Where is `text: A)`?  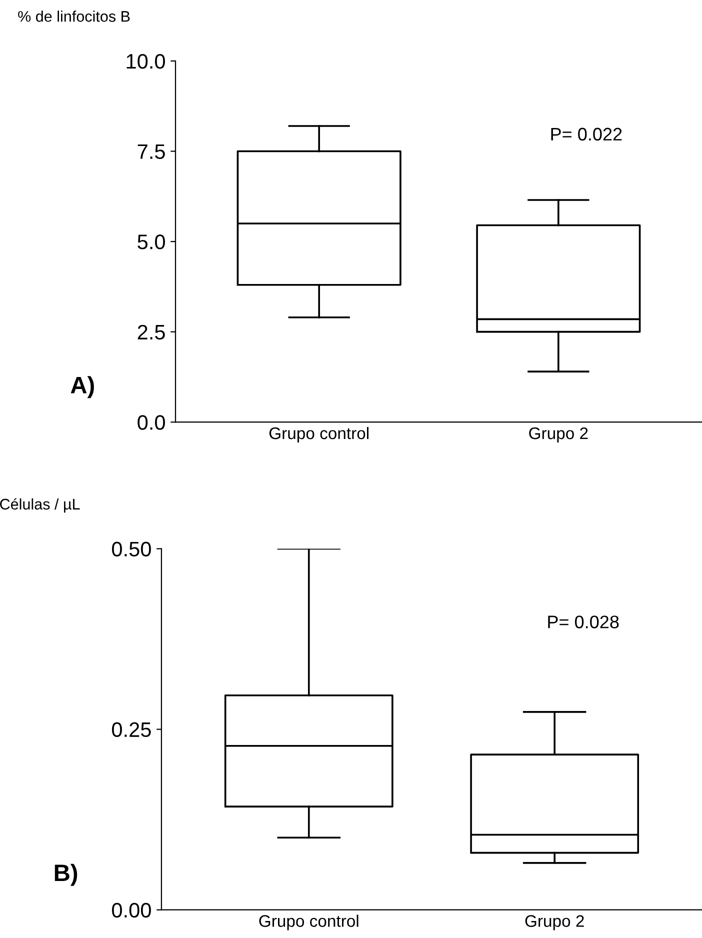 text: A) is located at coordinates (82, 387).